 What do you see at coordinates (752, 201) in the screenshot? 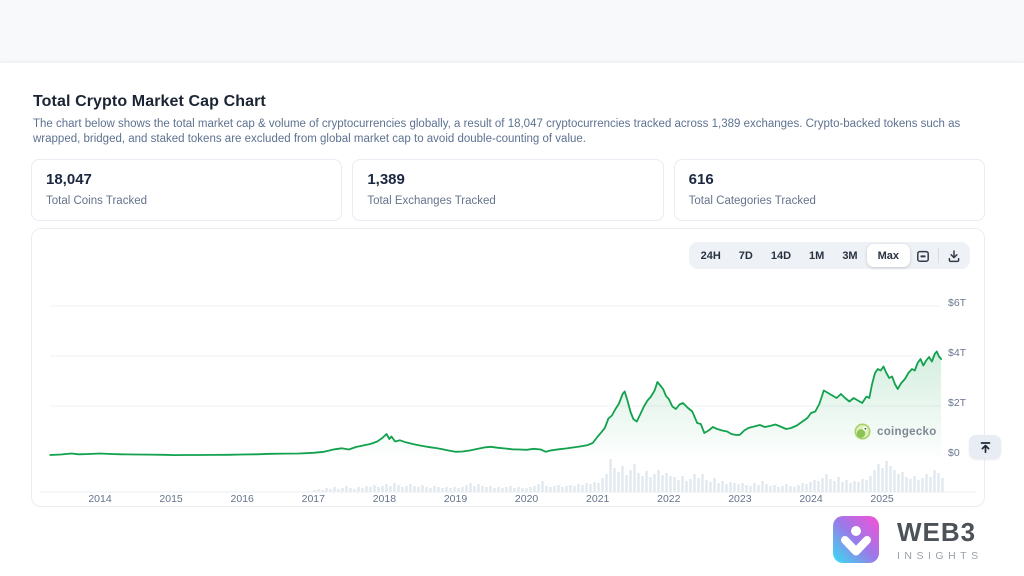
I see `stat-label-categories: Total Categories Tracked` at bounding box center [752, 201].